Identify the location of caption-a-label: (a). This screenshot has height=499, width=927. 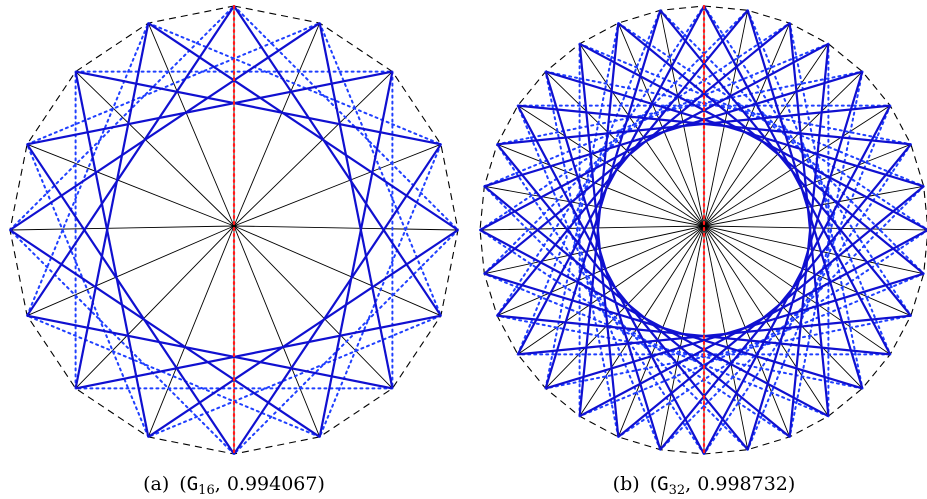
(156, 484).